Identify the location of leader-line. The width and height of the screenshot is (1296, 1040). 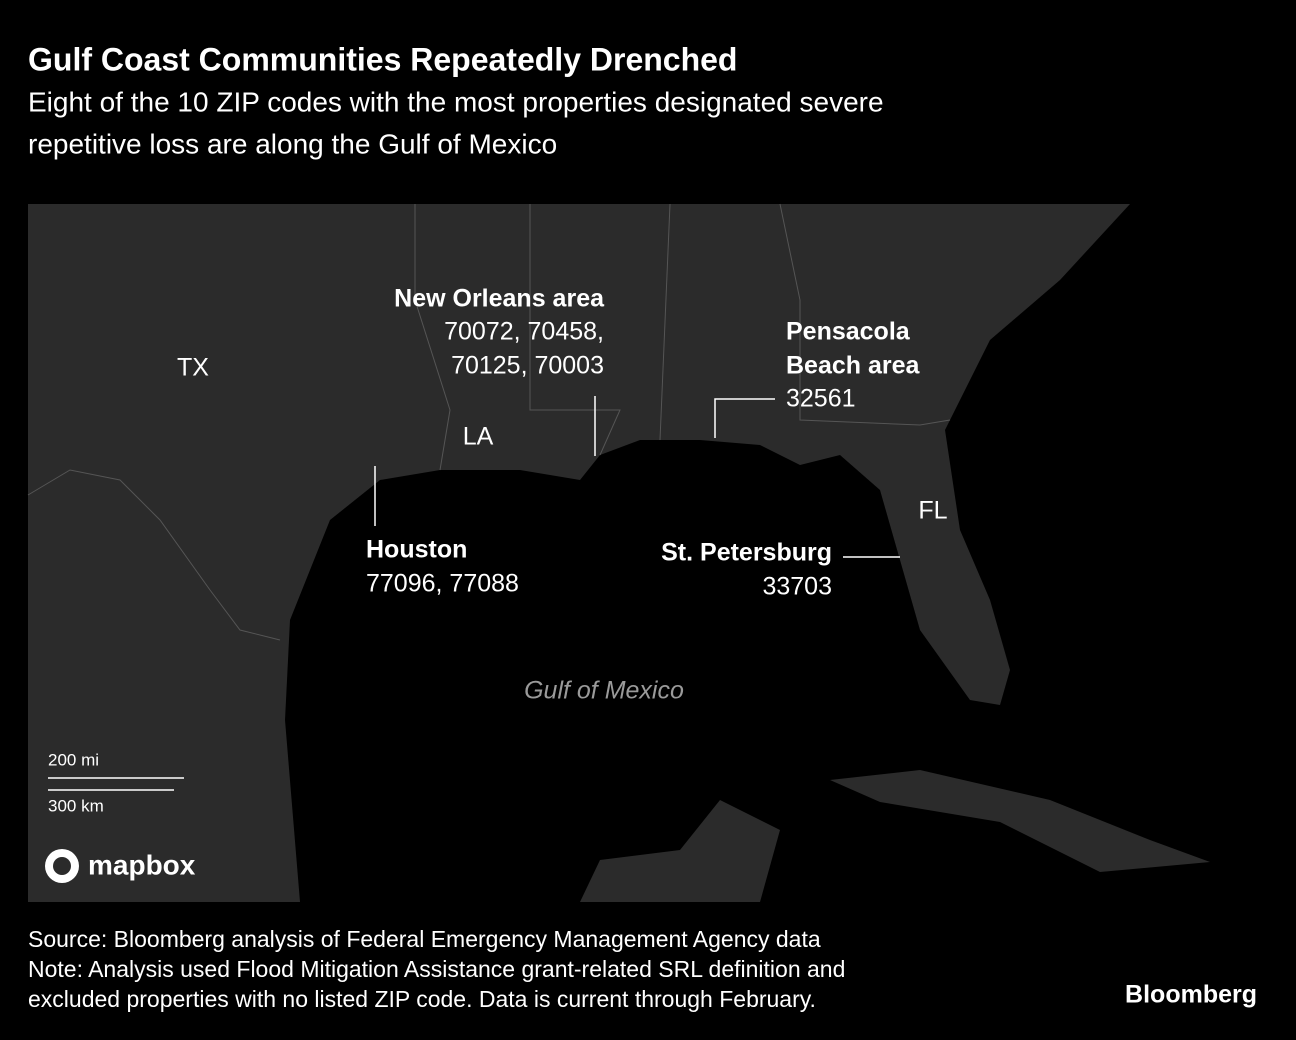
(744, 418).